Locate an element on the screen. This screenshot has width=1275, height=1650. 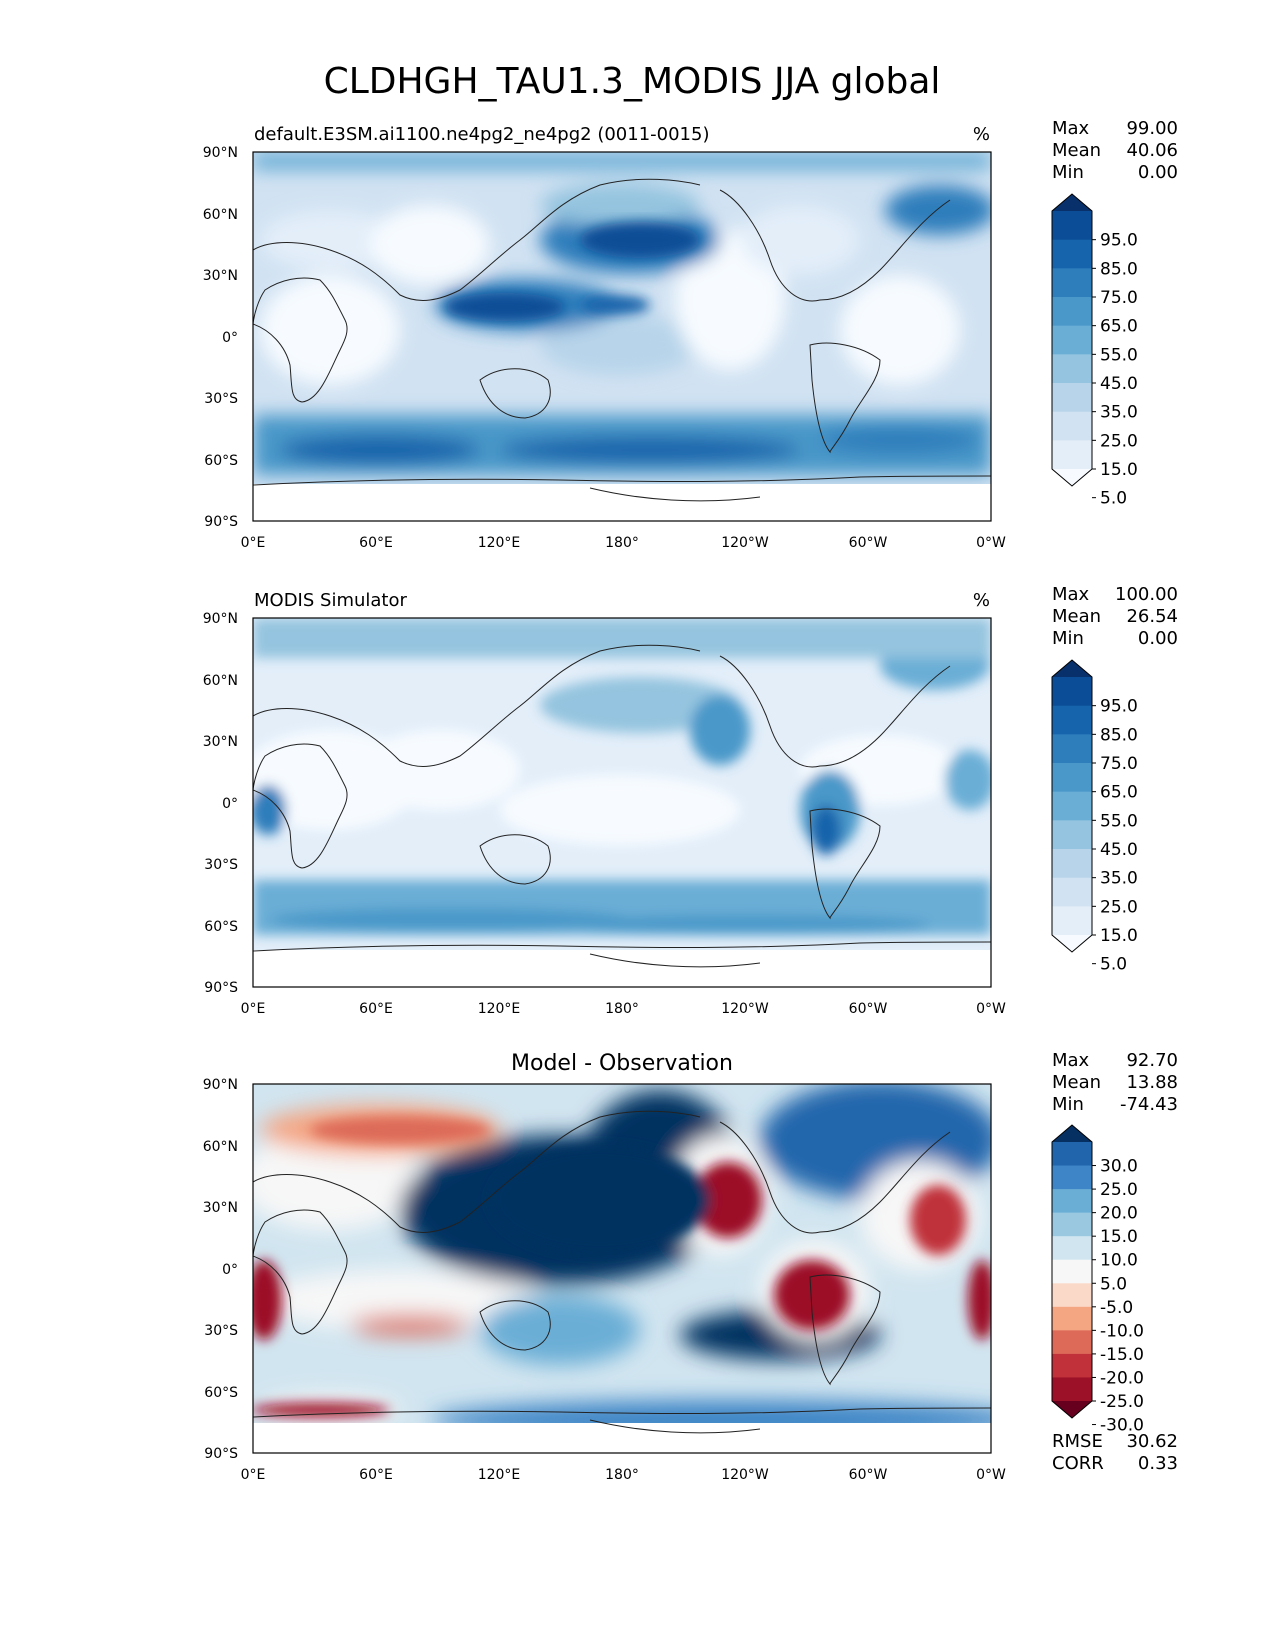
stat-value: 92.70 is located at coordinates (1152, 1060).